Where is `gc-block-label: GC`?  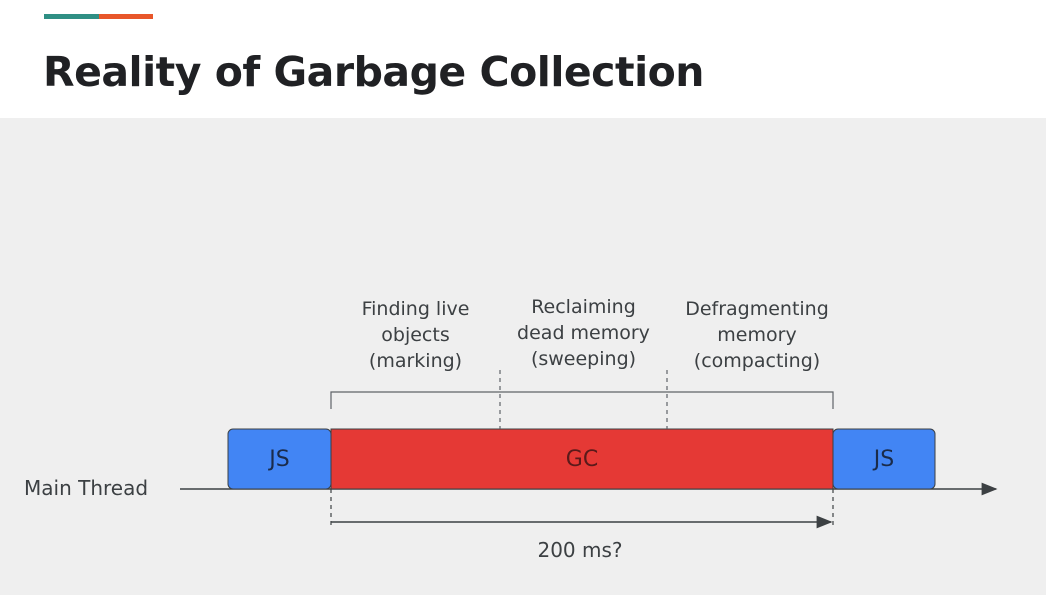
gc-block-label: GC is located at coordinates (582, 459).